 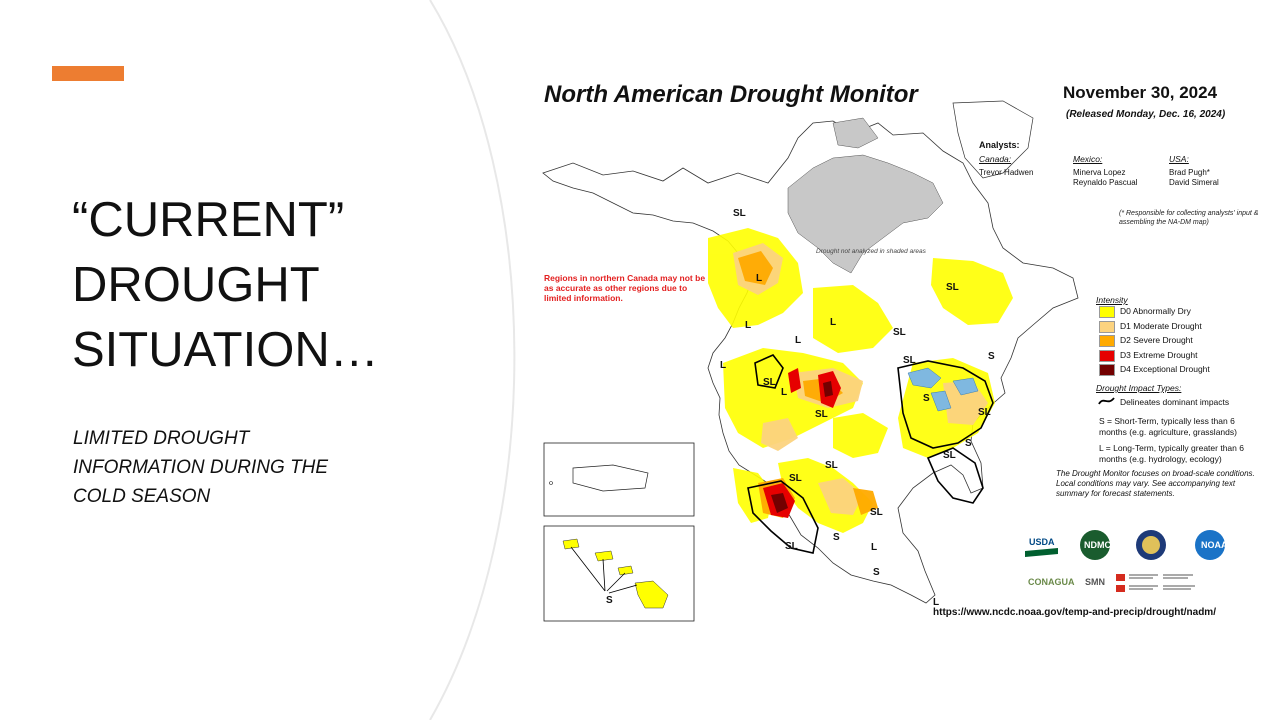 I want to click on analyst-country: USA:, so click(x=1179, y=159).